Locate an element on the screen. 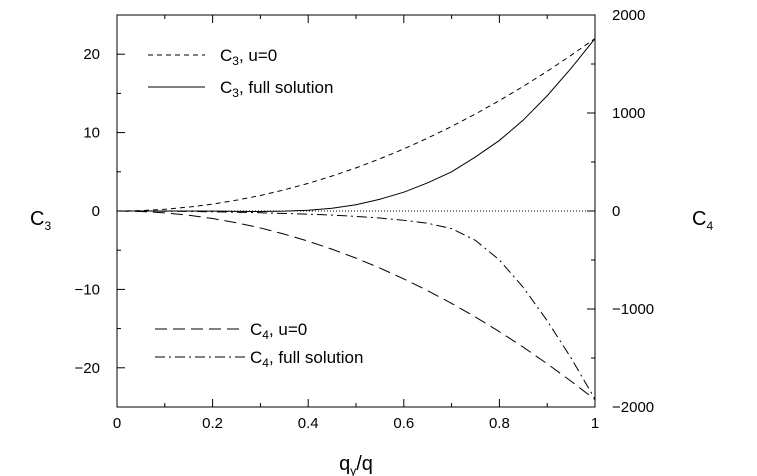 The image size is (757, 476). y-left-tick-label: 0 is located at coordinates (96, 211).